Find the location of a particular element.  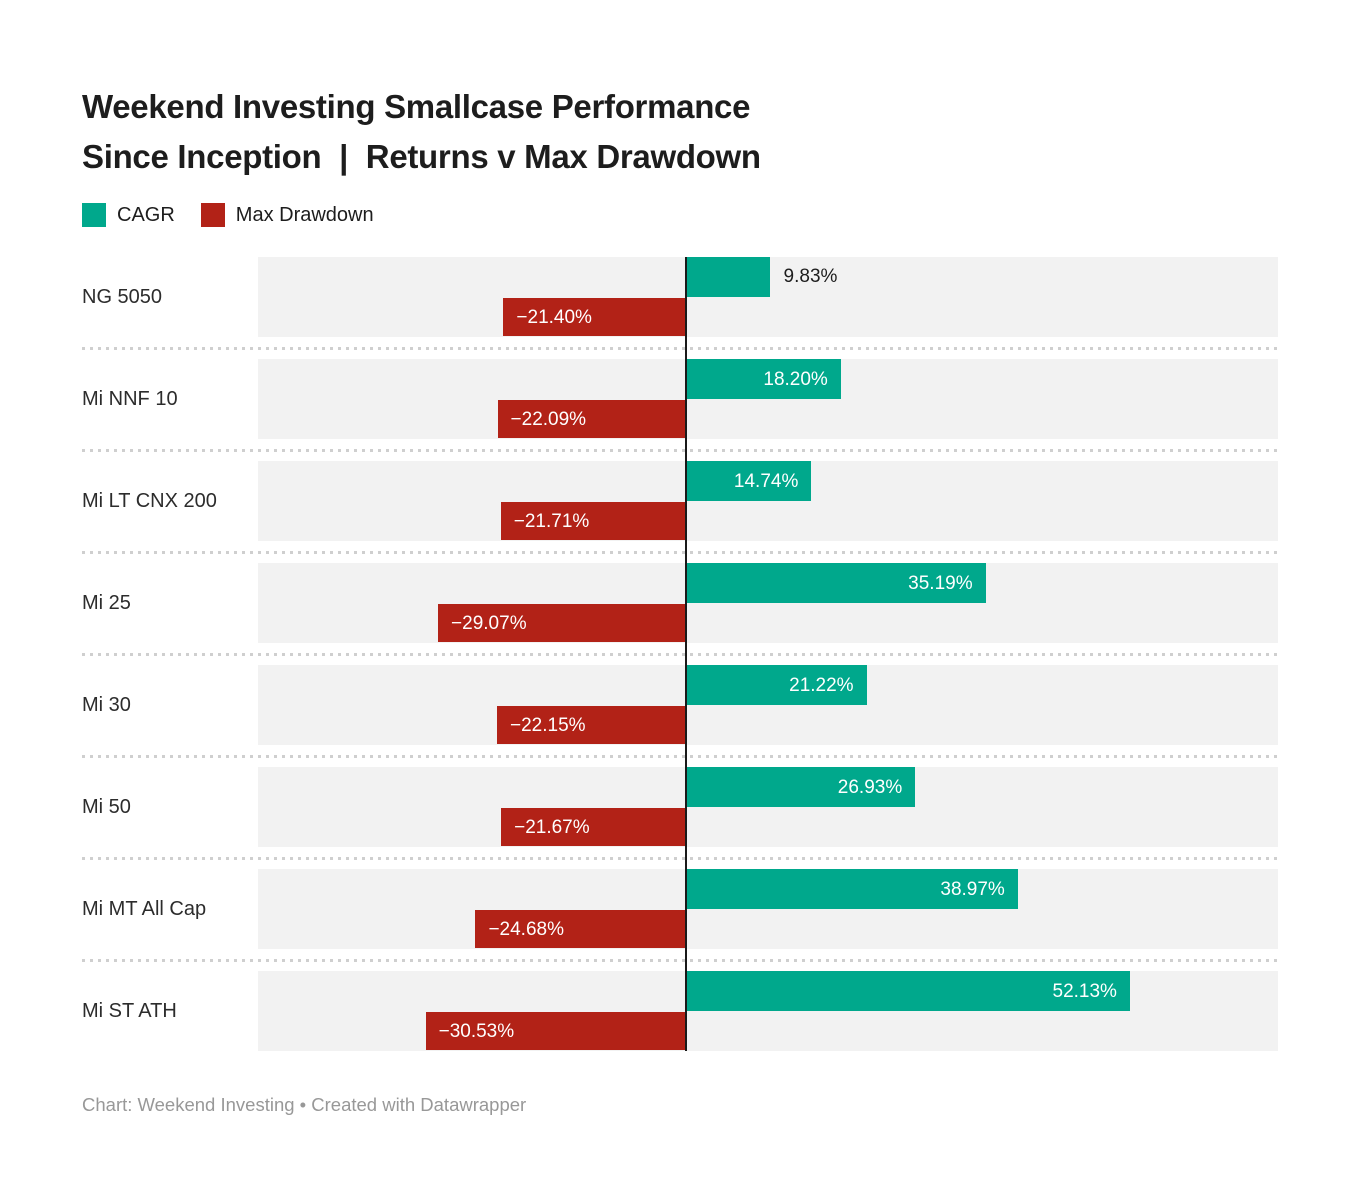

category-label: NG 5050 is located at coordinates (122, 296).